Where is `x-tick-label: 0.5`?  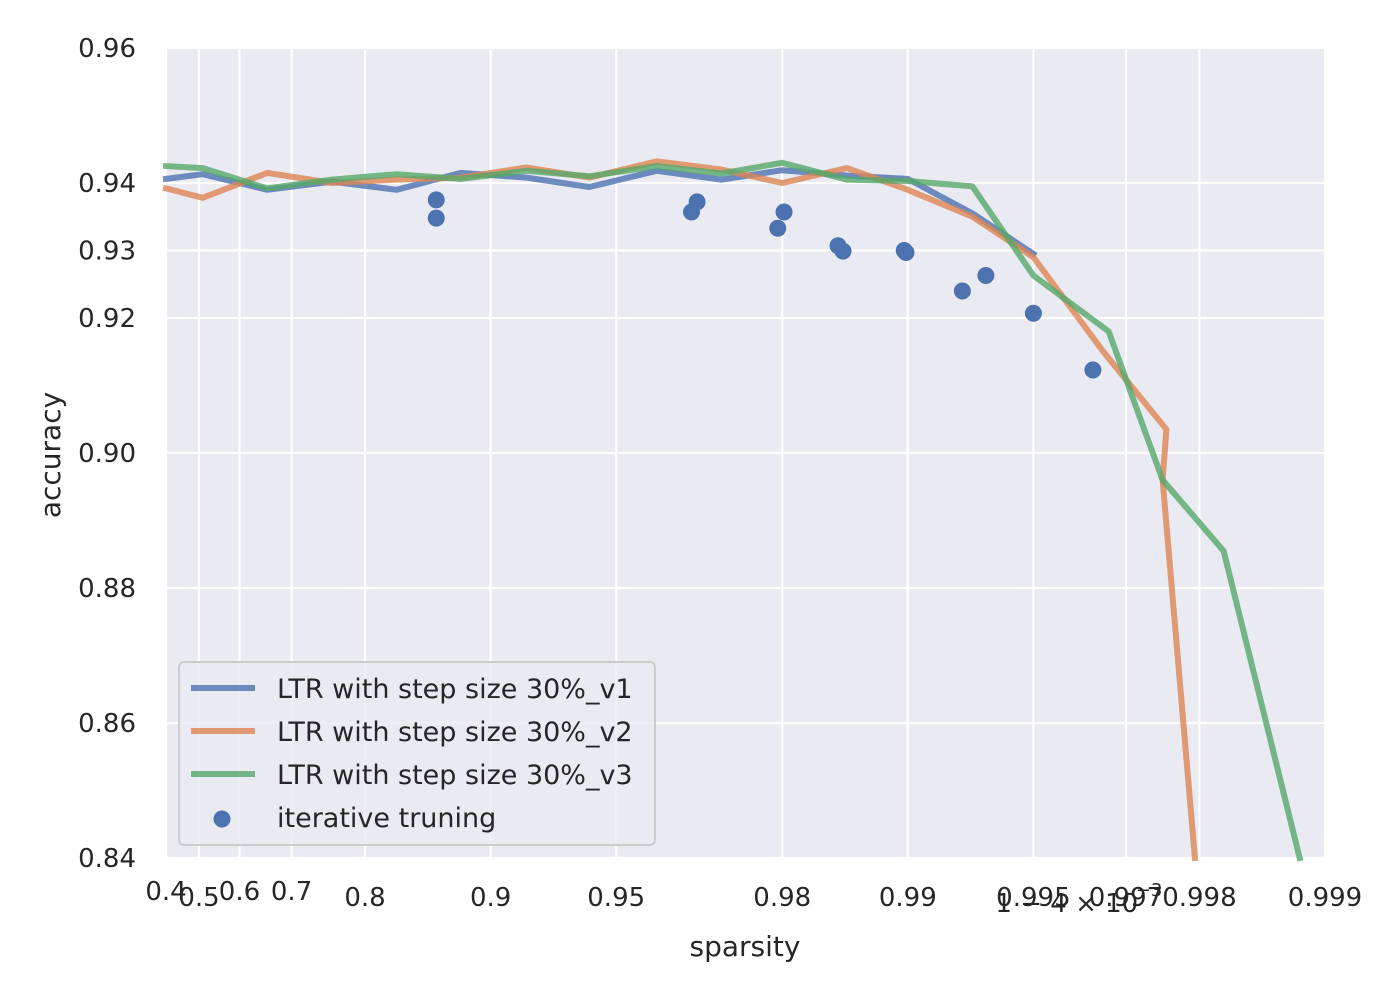 x-tick-label: 0.5 is located at coordinates (198, 898).